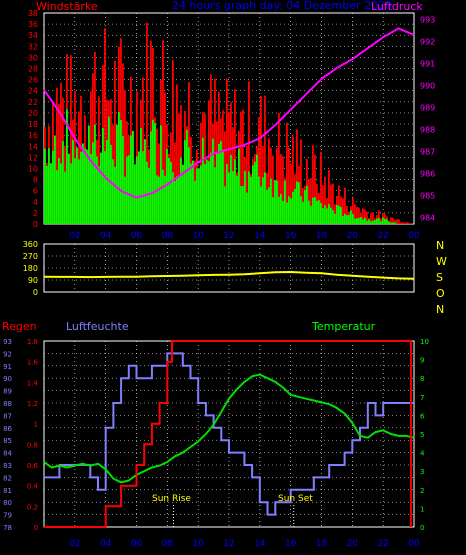 The height and width of the screenshot is (555, 466). What do you see at coordinates (7, 516) in the screenshot?
I see `humidity-y-tick-label: 79` at bounding box center [7, 516].